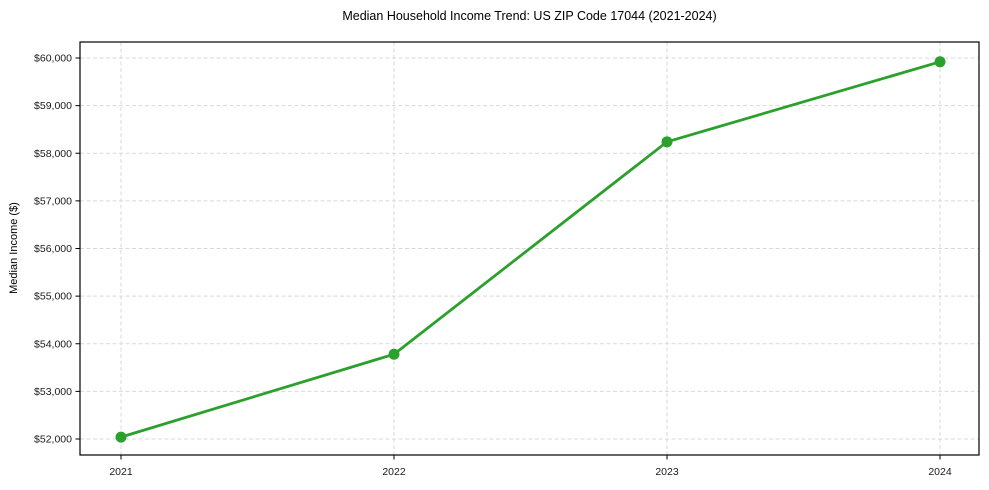 The image size is (989, 490). What do you see at coordinates (940, 472) in the screenshot?
I see `x-tick-label: 2024` at bounding box center [940, 472].